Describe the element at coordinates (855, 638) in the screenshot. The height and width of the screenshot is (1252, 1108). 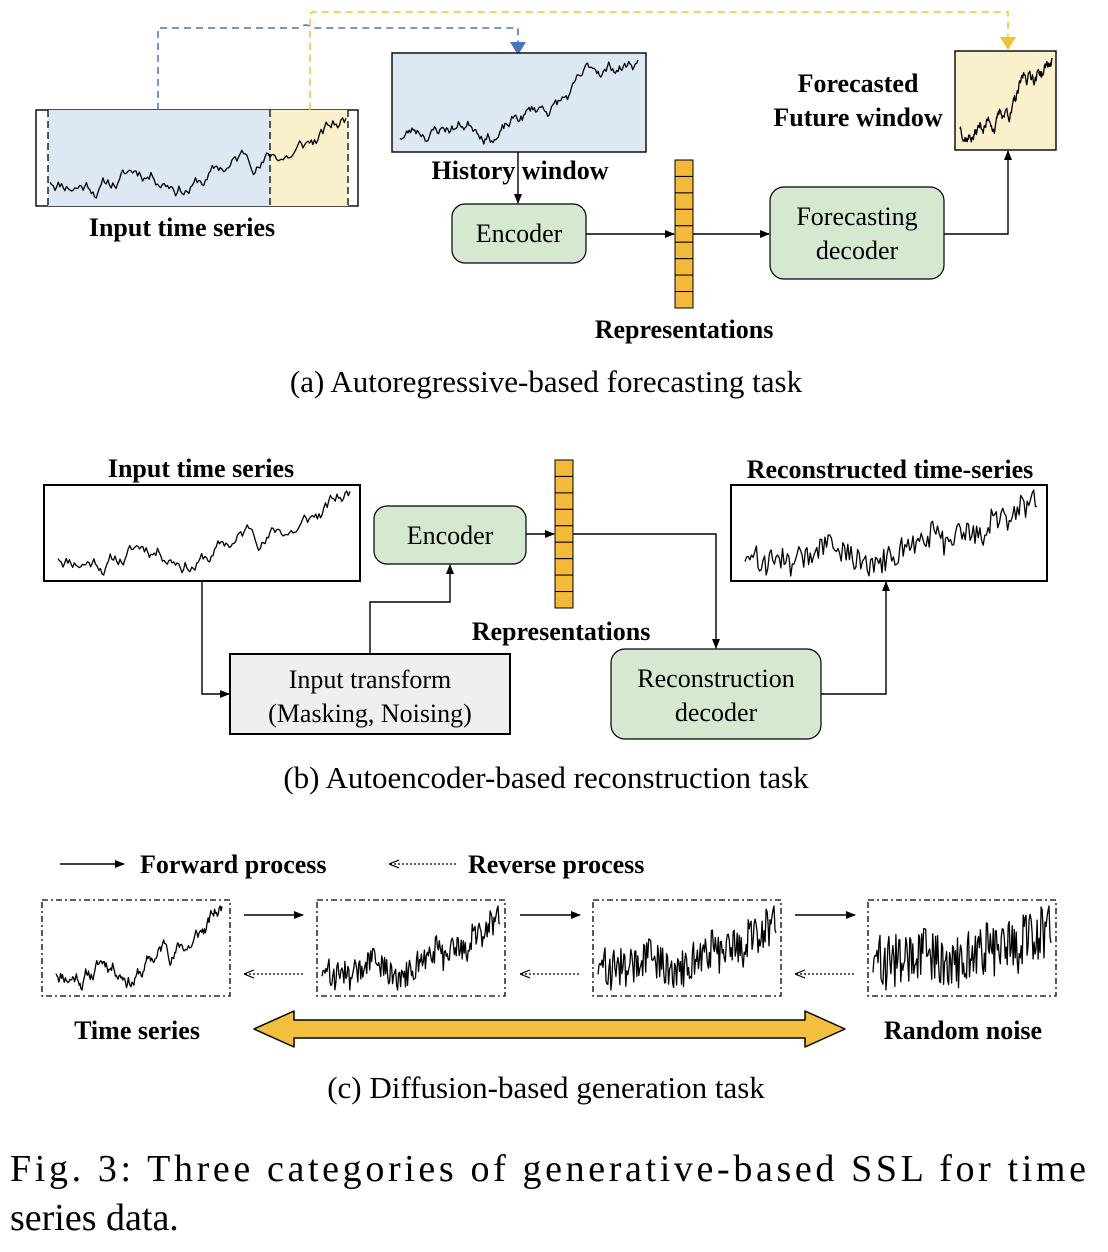
I see `decoder-to-output-arrow` at that location.